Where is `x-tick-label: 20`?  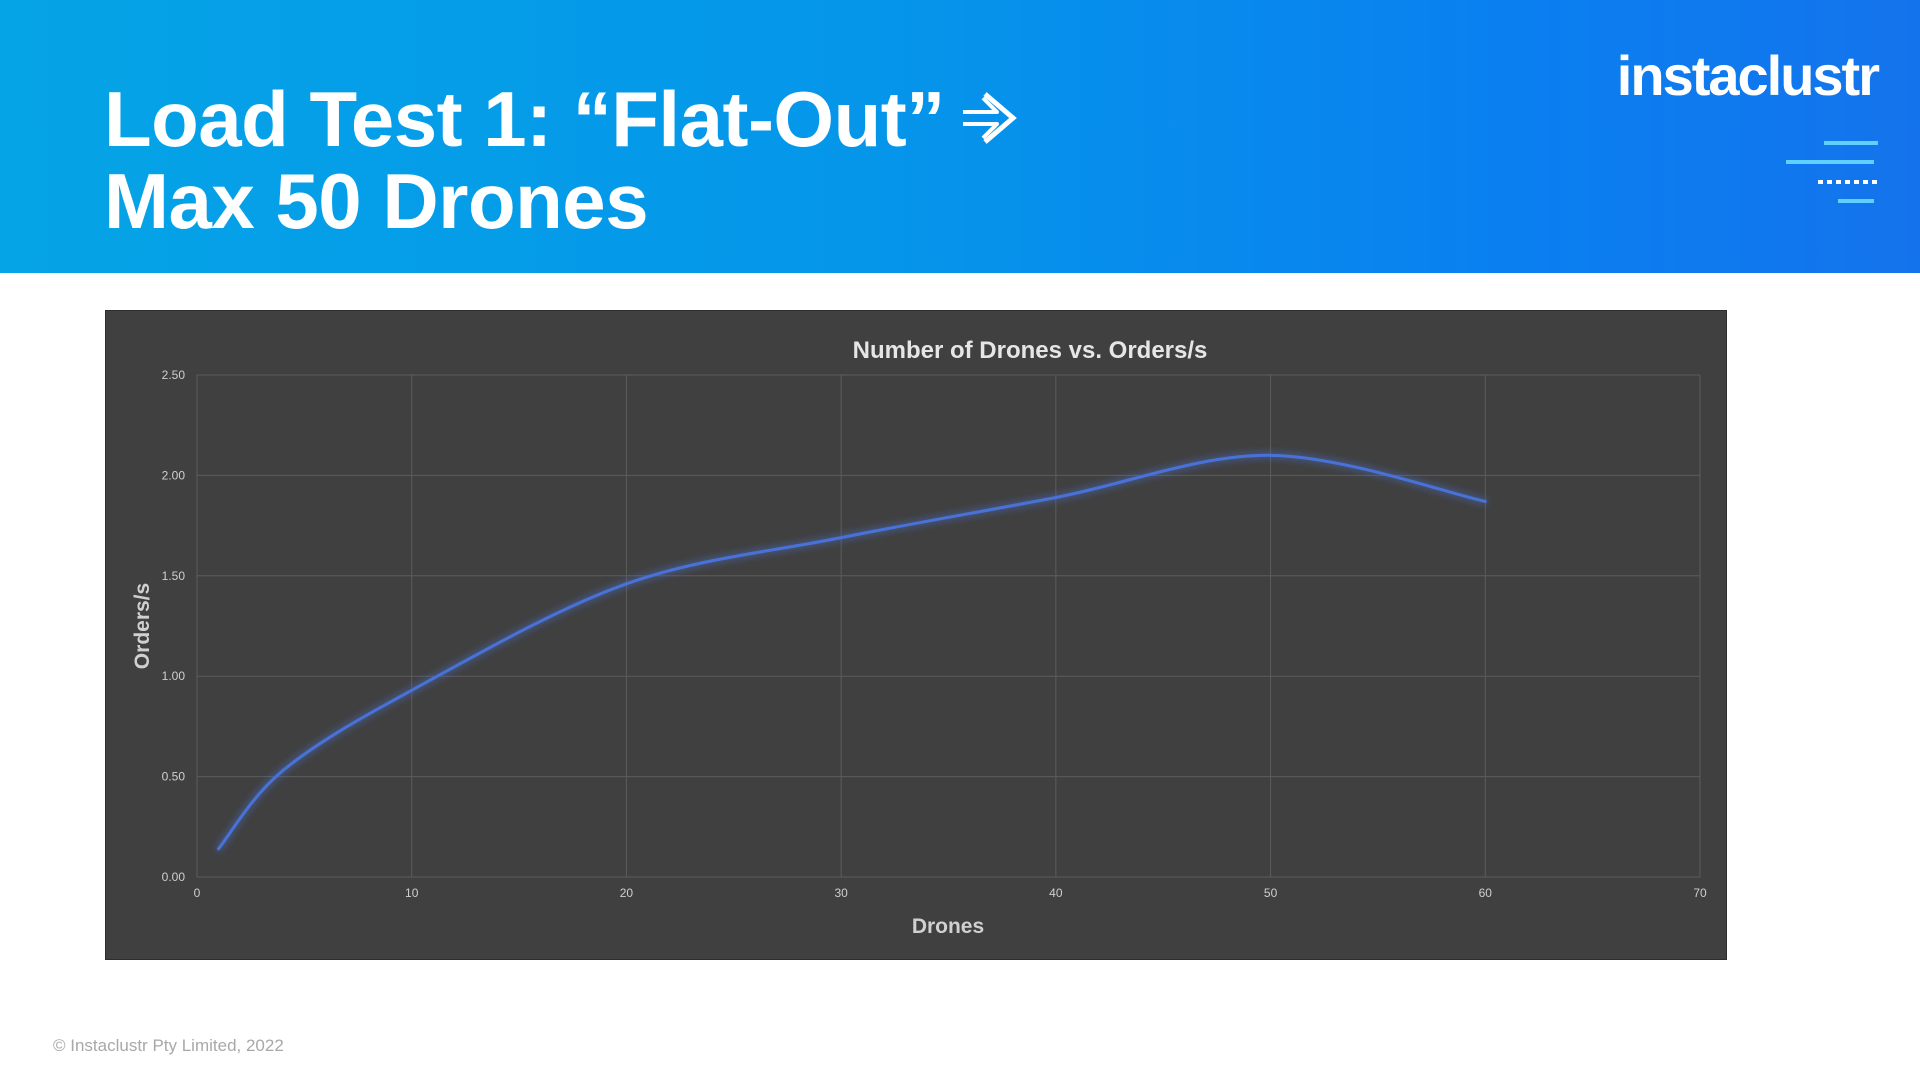
x-tick-label: 20 is located at coordinates (627, 893).